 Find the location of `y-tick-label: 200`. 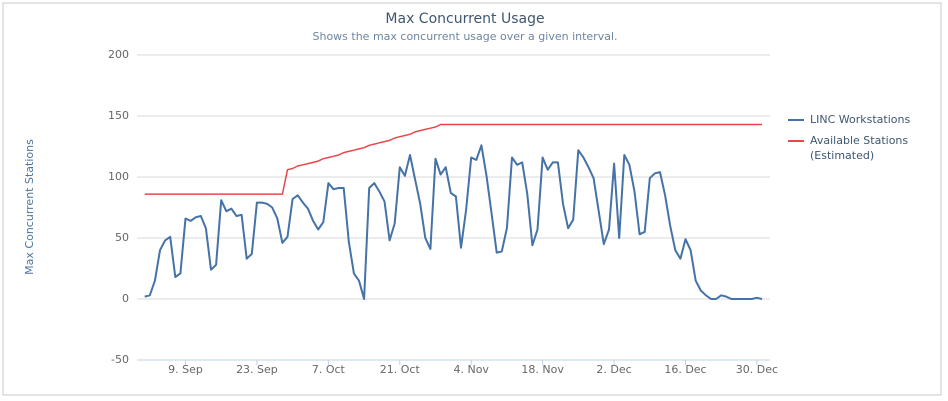

y-tick-label: 200 is located at coordinates (118, 54).